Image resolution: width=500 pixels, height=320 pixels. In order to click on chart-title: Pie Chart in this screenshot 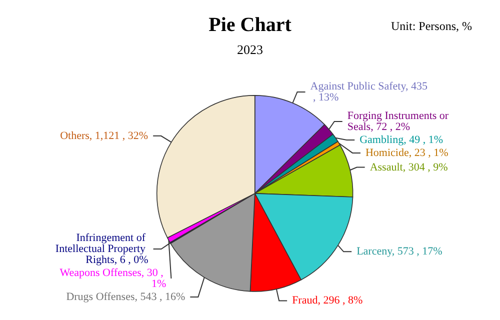, I will do `click(250, 25)`.